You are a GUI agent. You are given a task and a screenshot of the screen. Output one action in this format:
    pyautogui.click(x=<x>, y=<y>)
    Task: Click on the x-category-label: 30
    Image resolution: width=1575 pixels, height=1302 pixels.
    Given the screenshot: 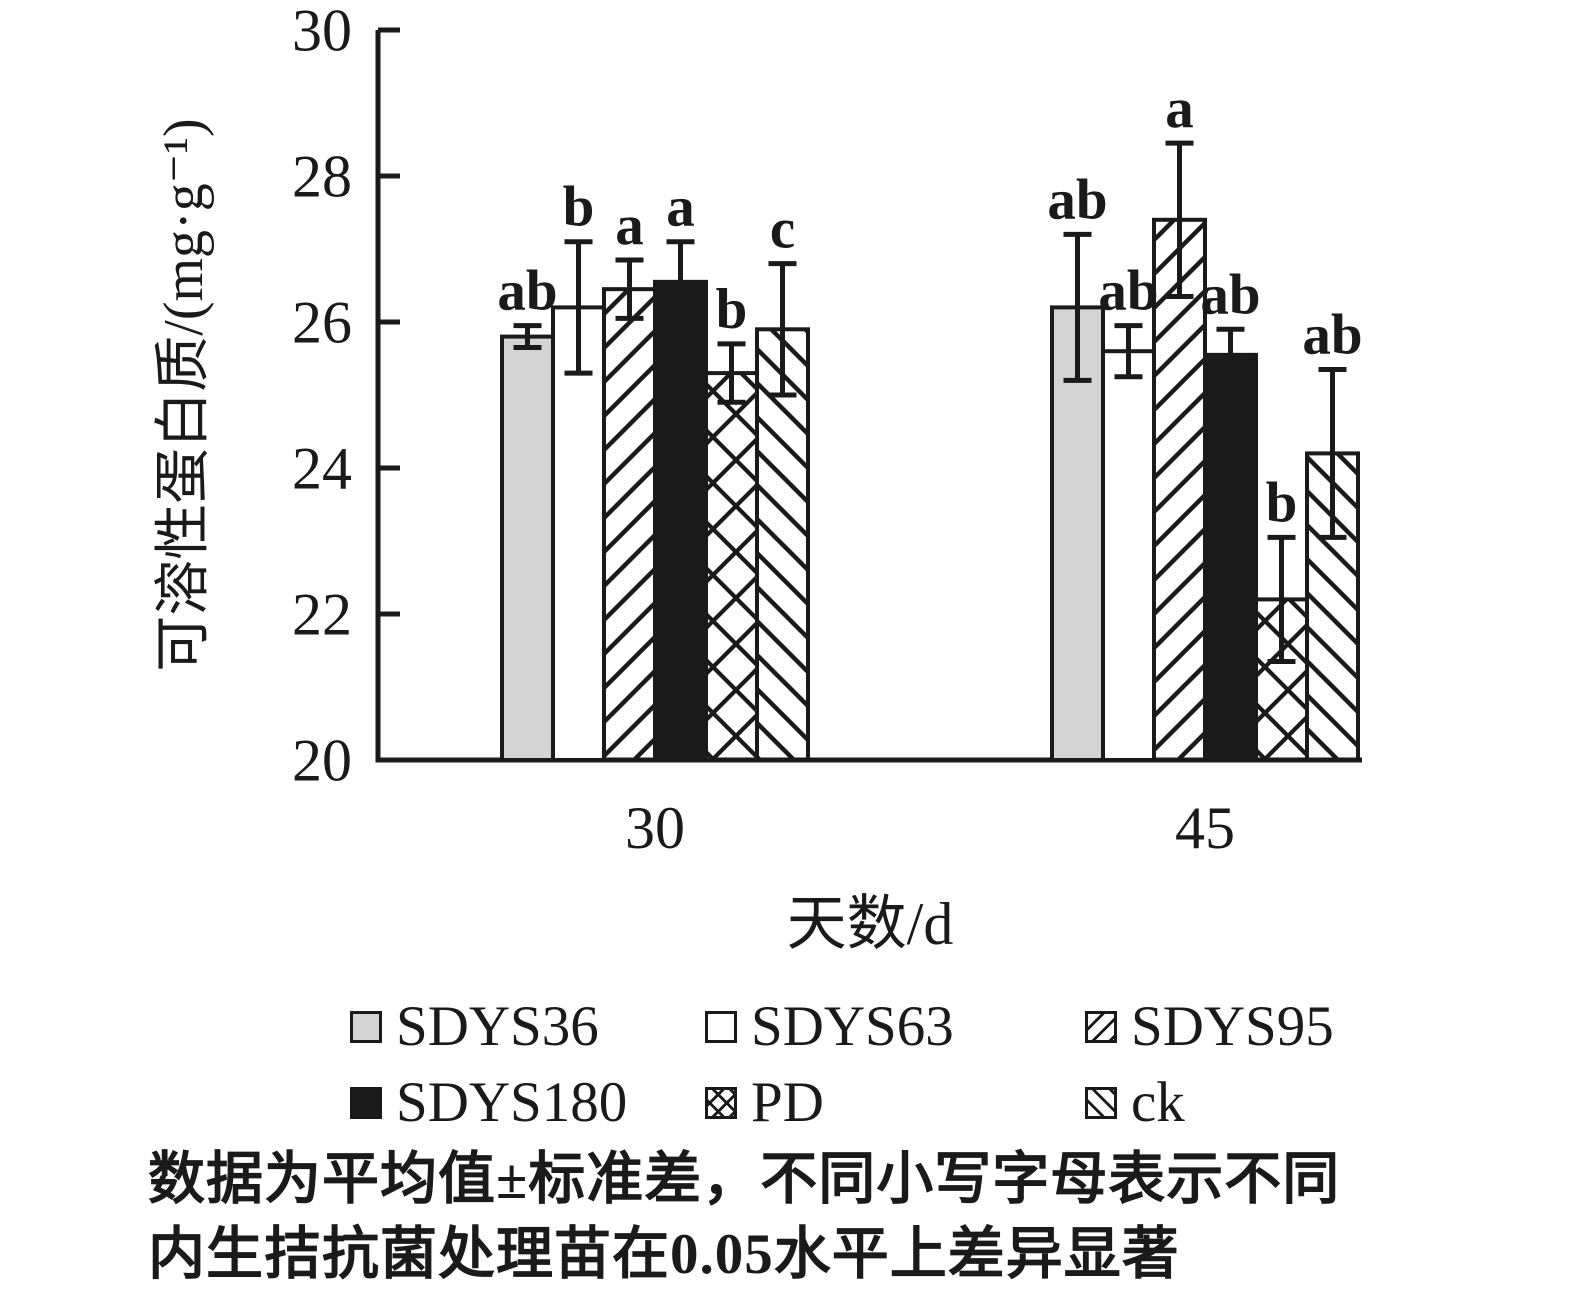 What is the action you would take?
    pyautogui.click(x=655, y=828)
    